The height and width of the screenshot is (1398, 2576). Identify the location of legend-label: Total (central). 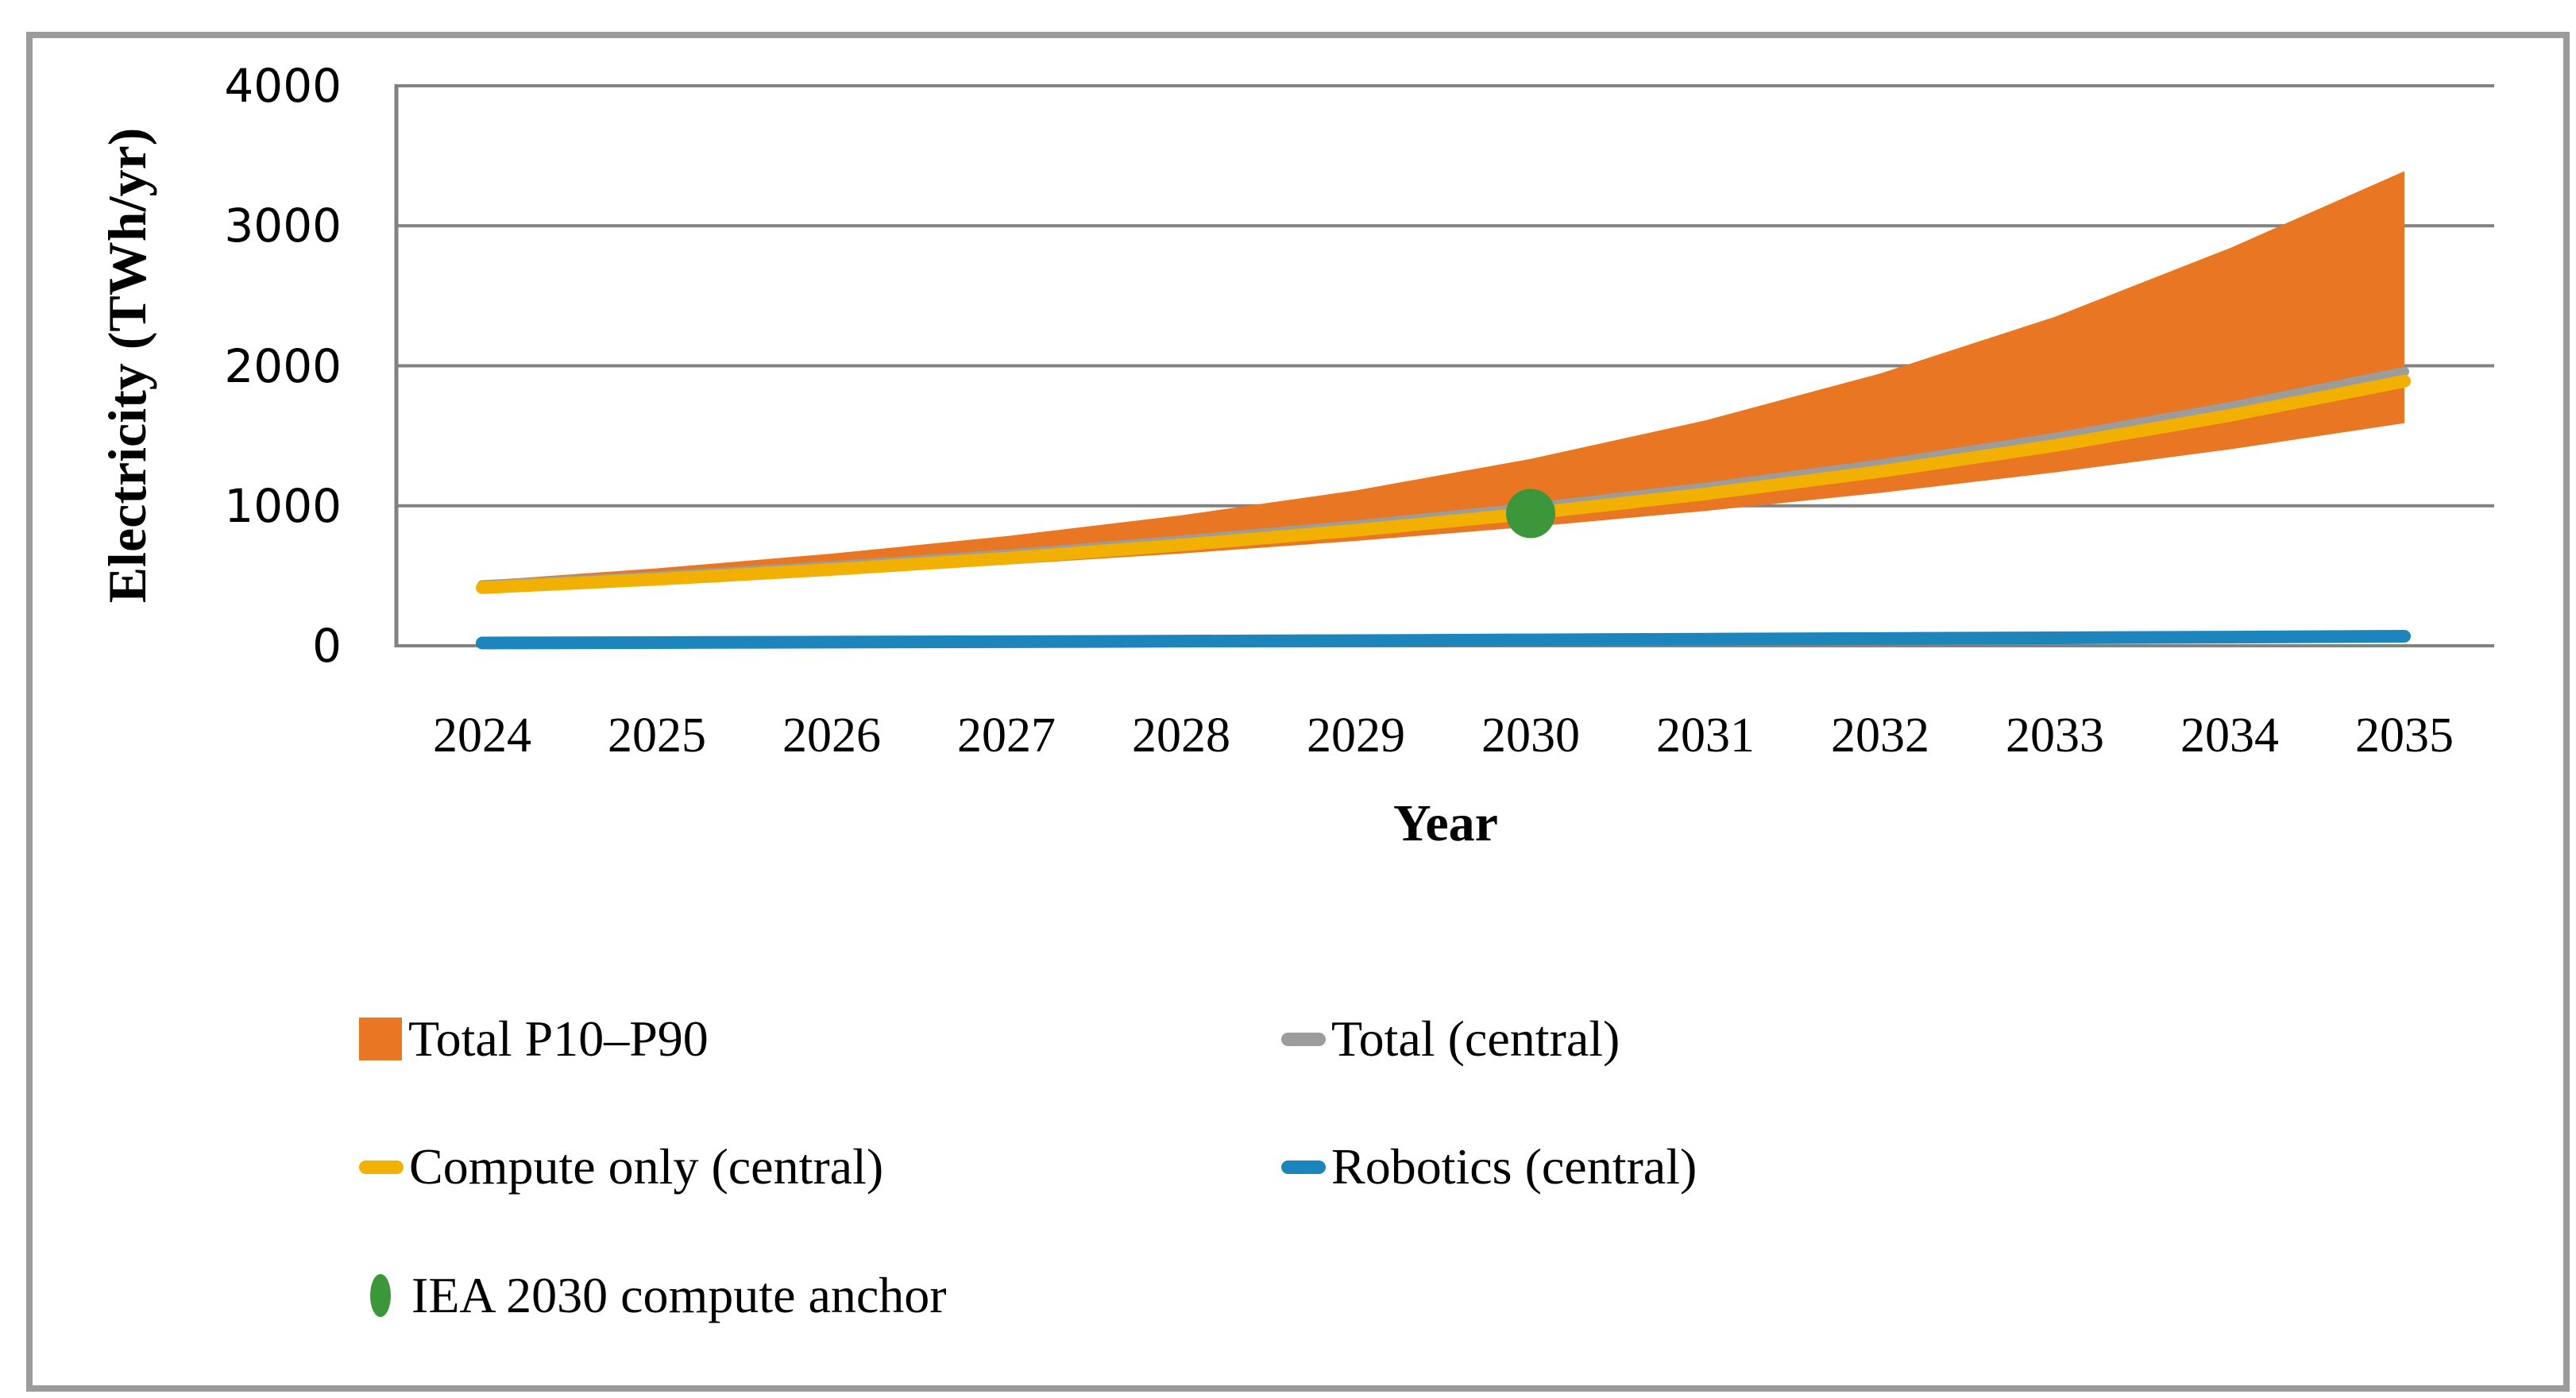
(1475, 1038).